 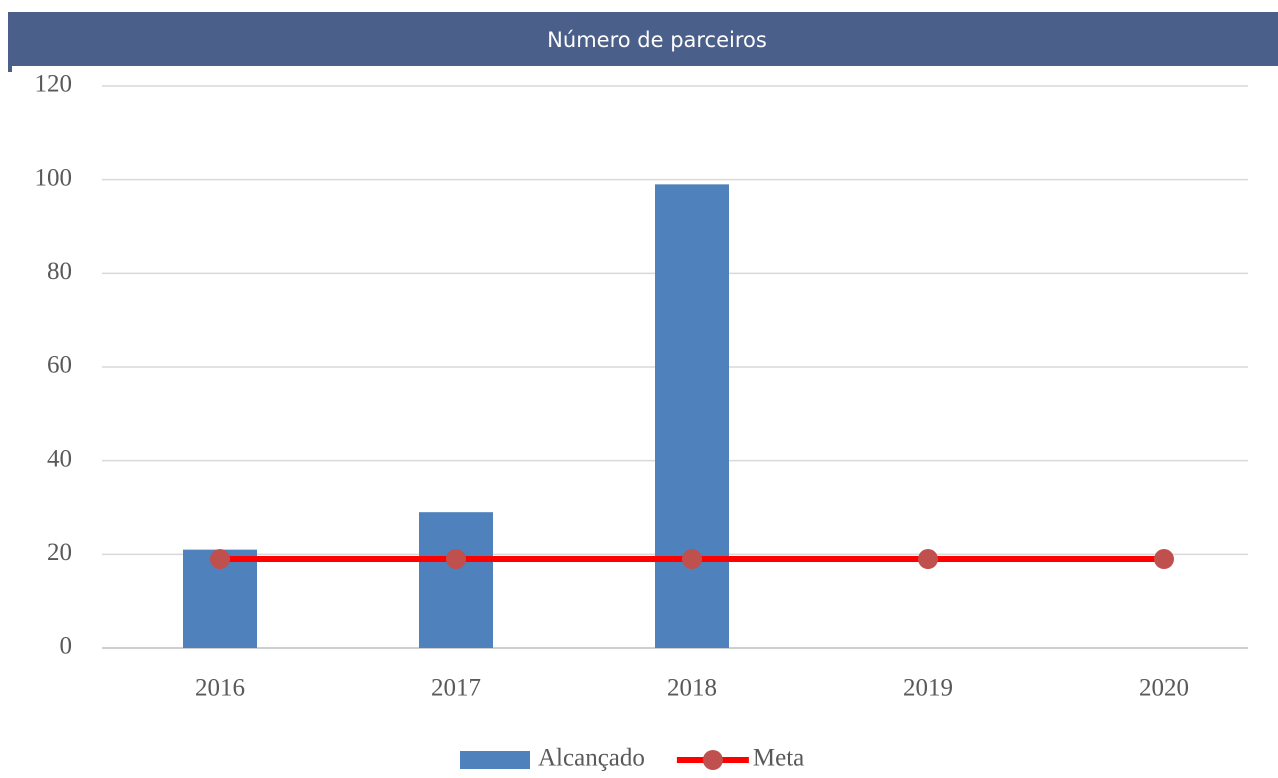 I want to click on x-tick-label: 2018, so click(x=692, y=688).